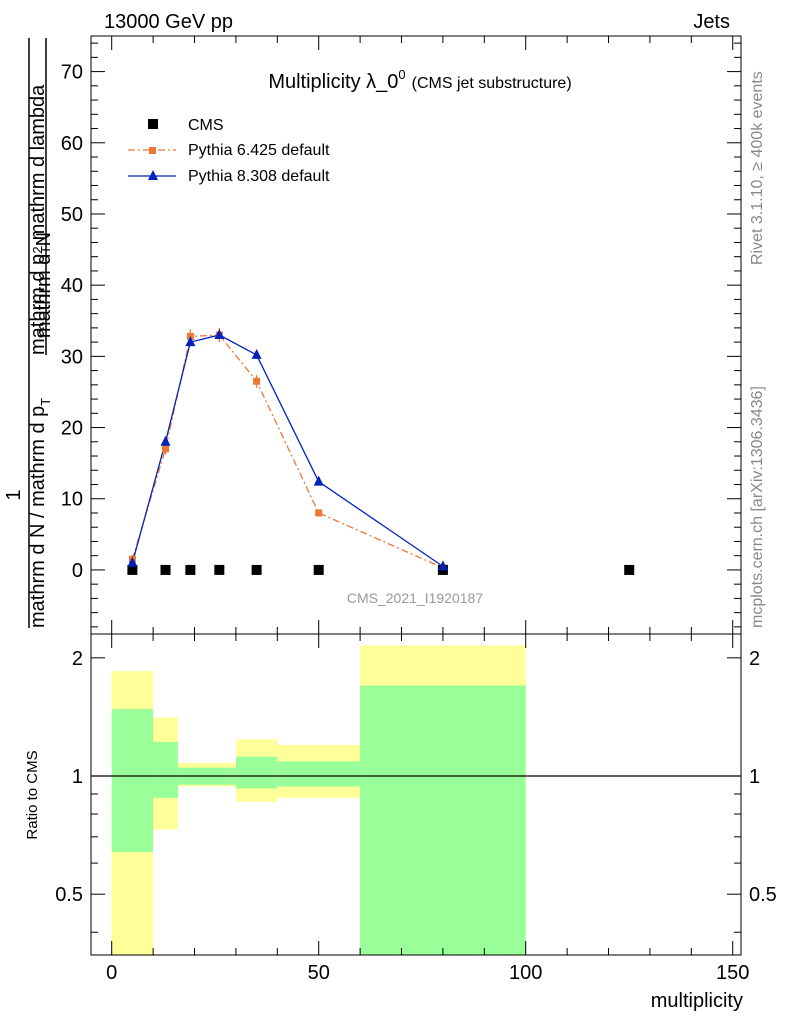  What do you see at coordinates (333, 82) in the screenshot?
I see `plot-title-main: Multiplicity λ_0` at bounding box center [333, 82].